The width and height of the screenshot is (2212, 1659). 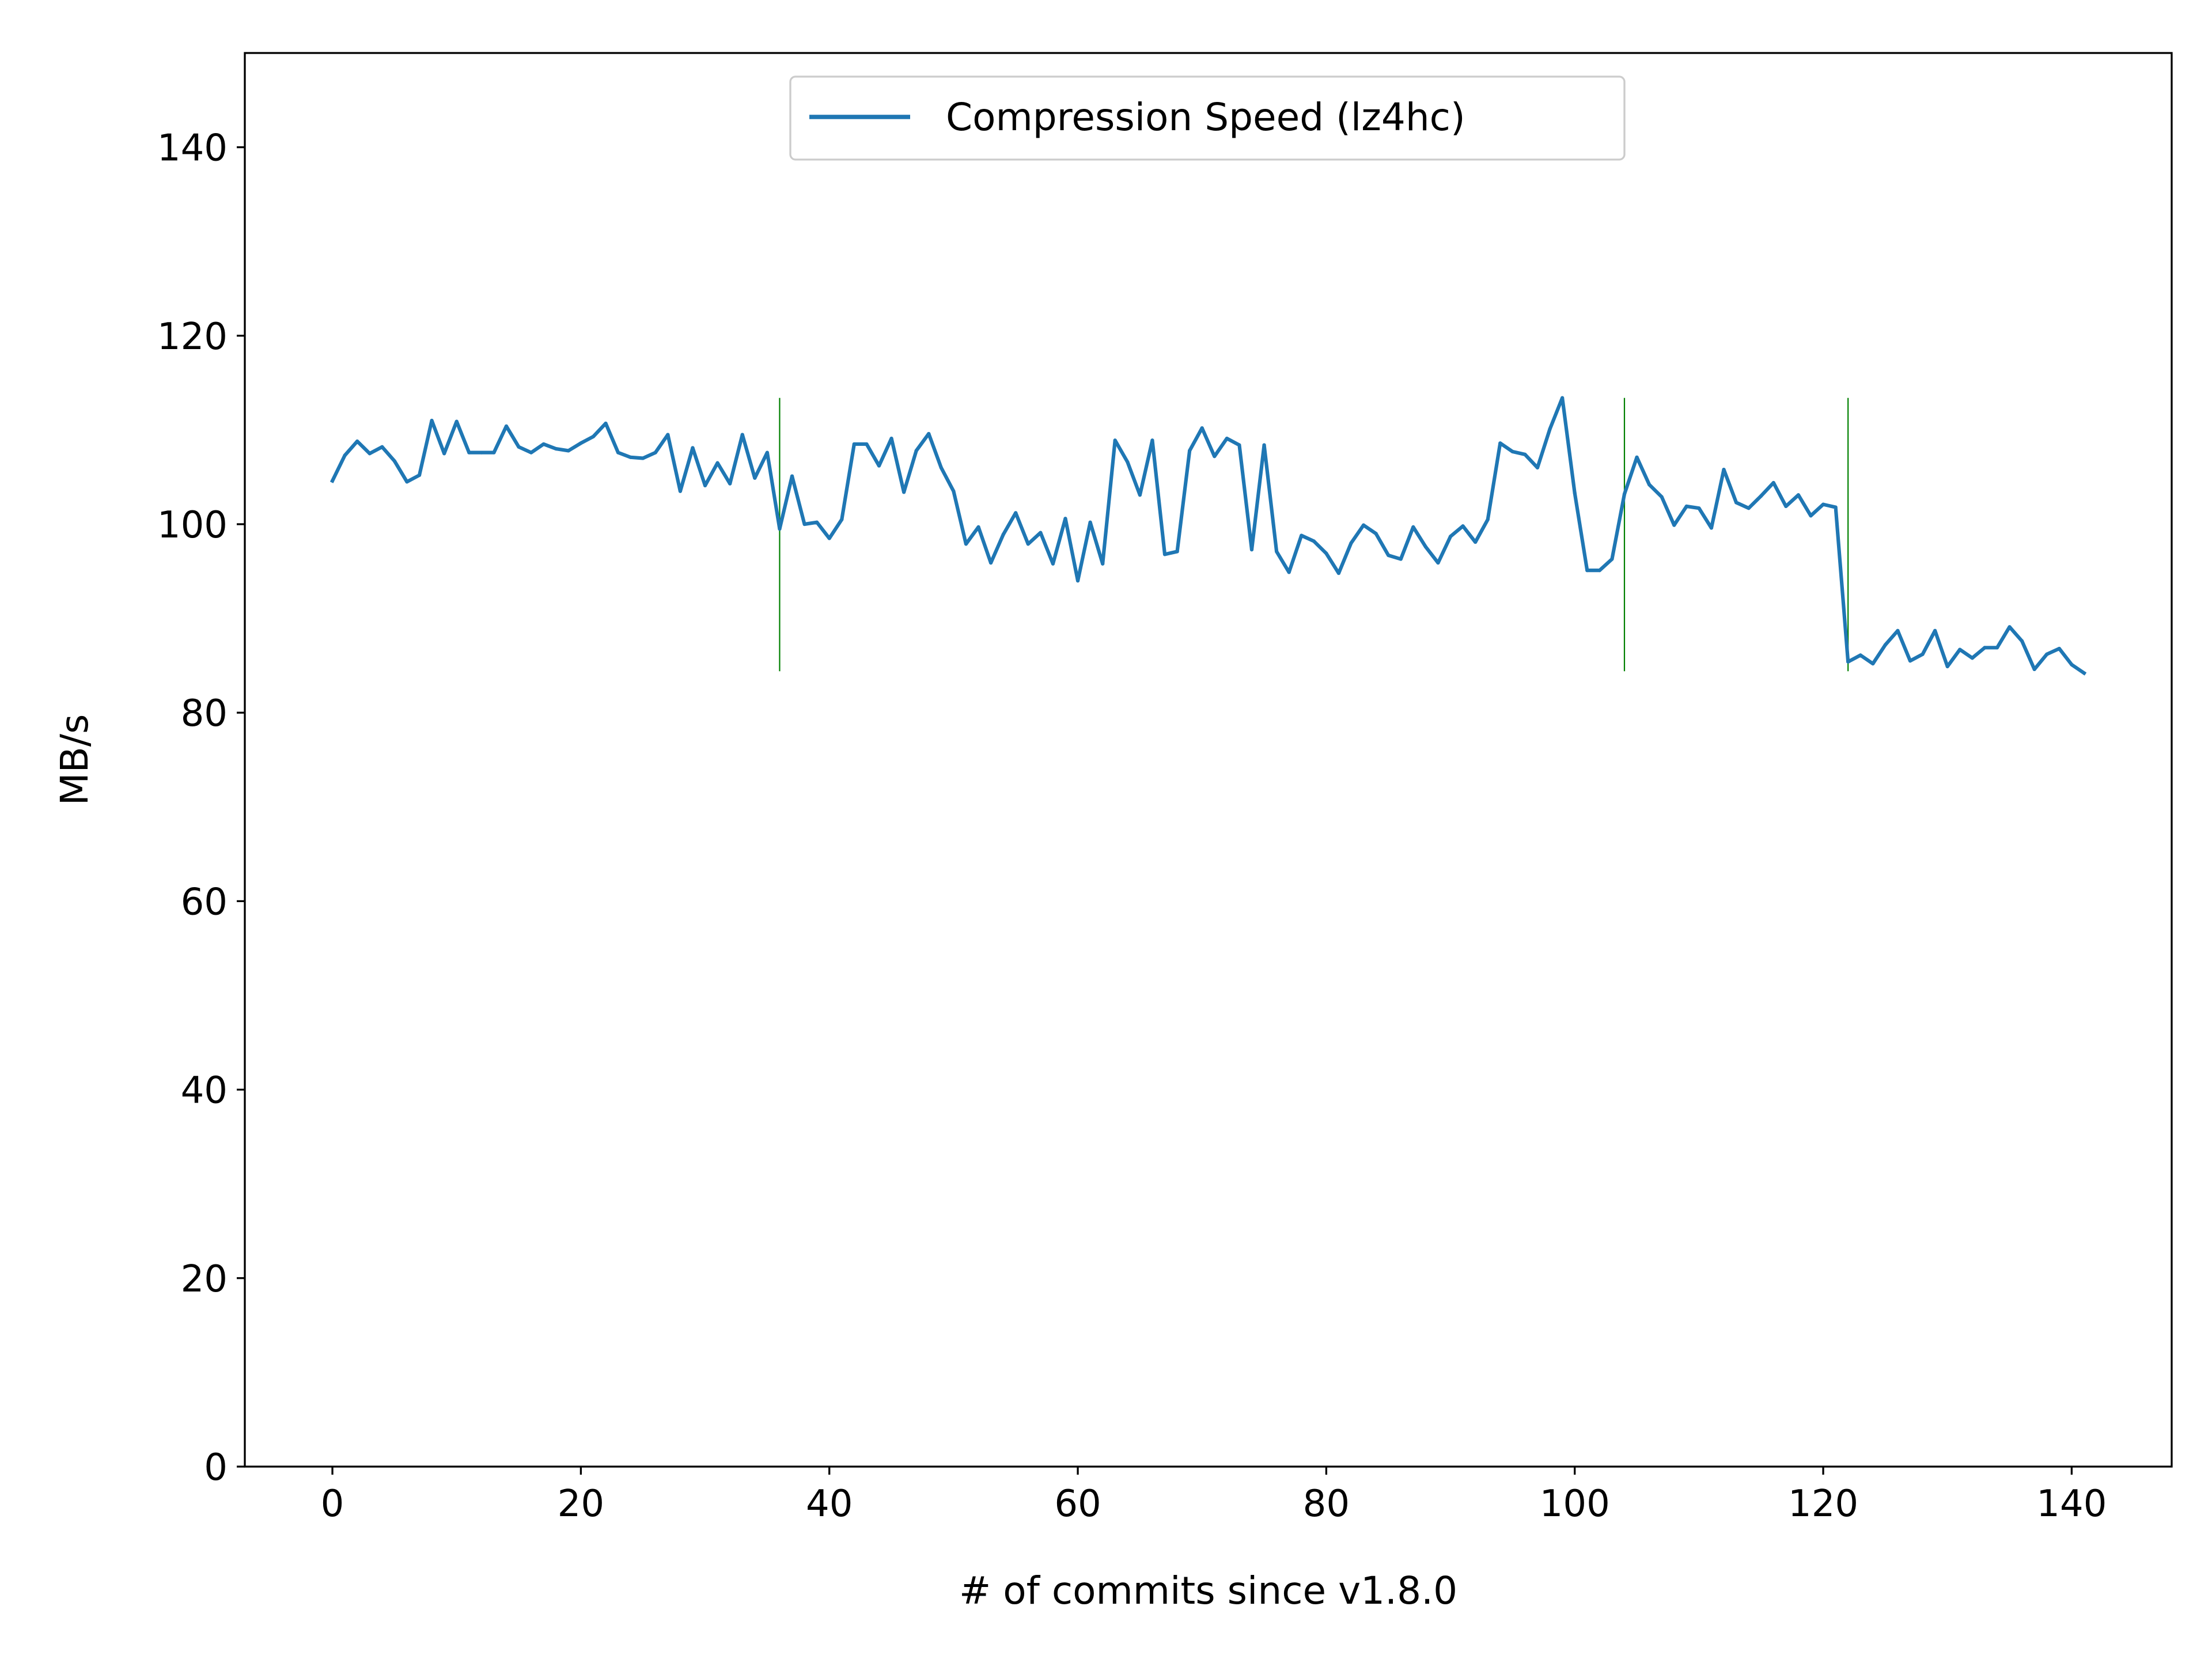 I want to click on x-tick-label: 20, so click(x=581, y=1504).